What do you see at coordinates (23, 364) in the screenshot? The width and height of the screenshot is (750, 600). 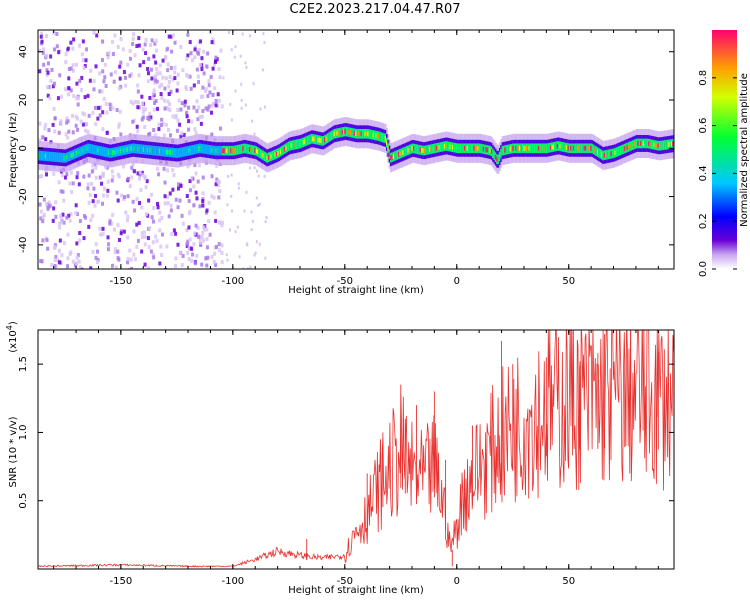 I see `bottom-y-tick-label: 1.5` at bounding box center [23, 364].